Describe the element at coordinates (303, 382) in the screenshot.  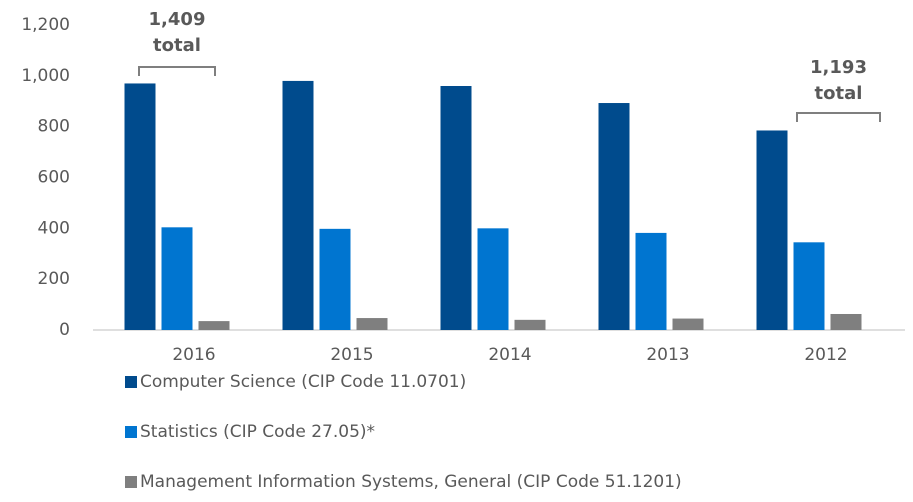
I see `legend-label: Computer Science (CIP Code 11.0701)` at that location.